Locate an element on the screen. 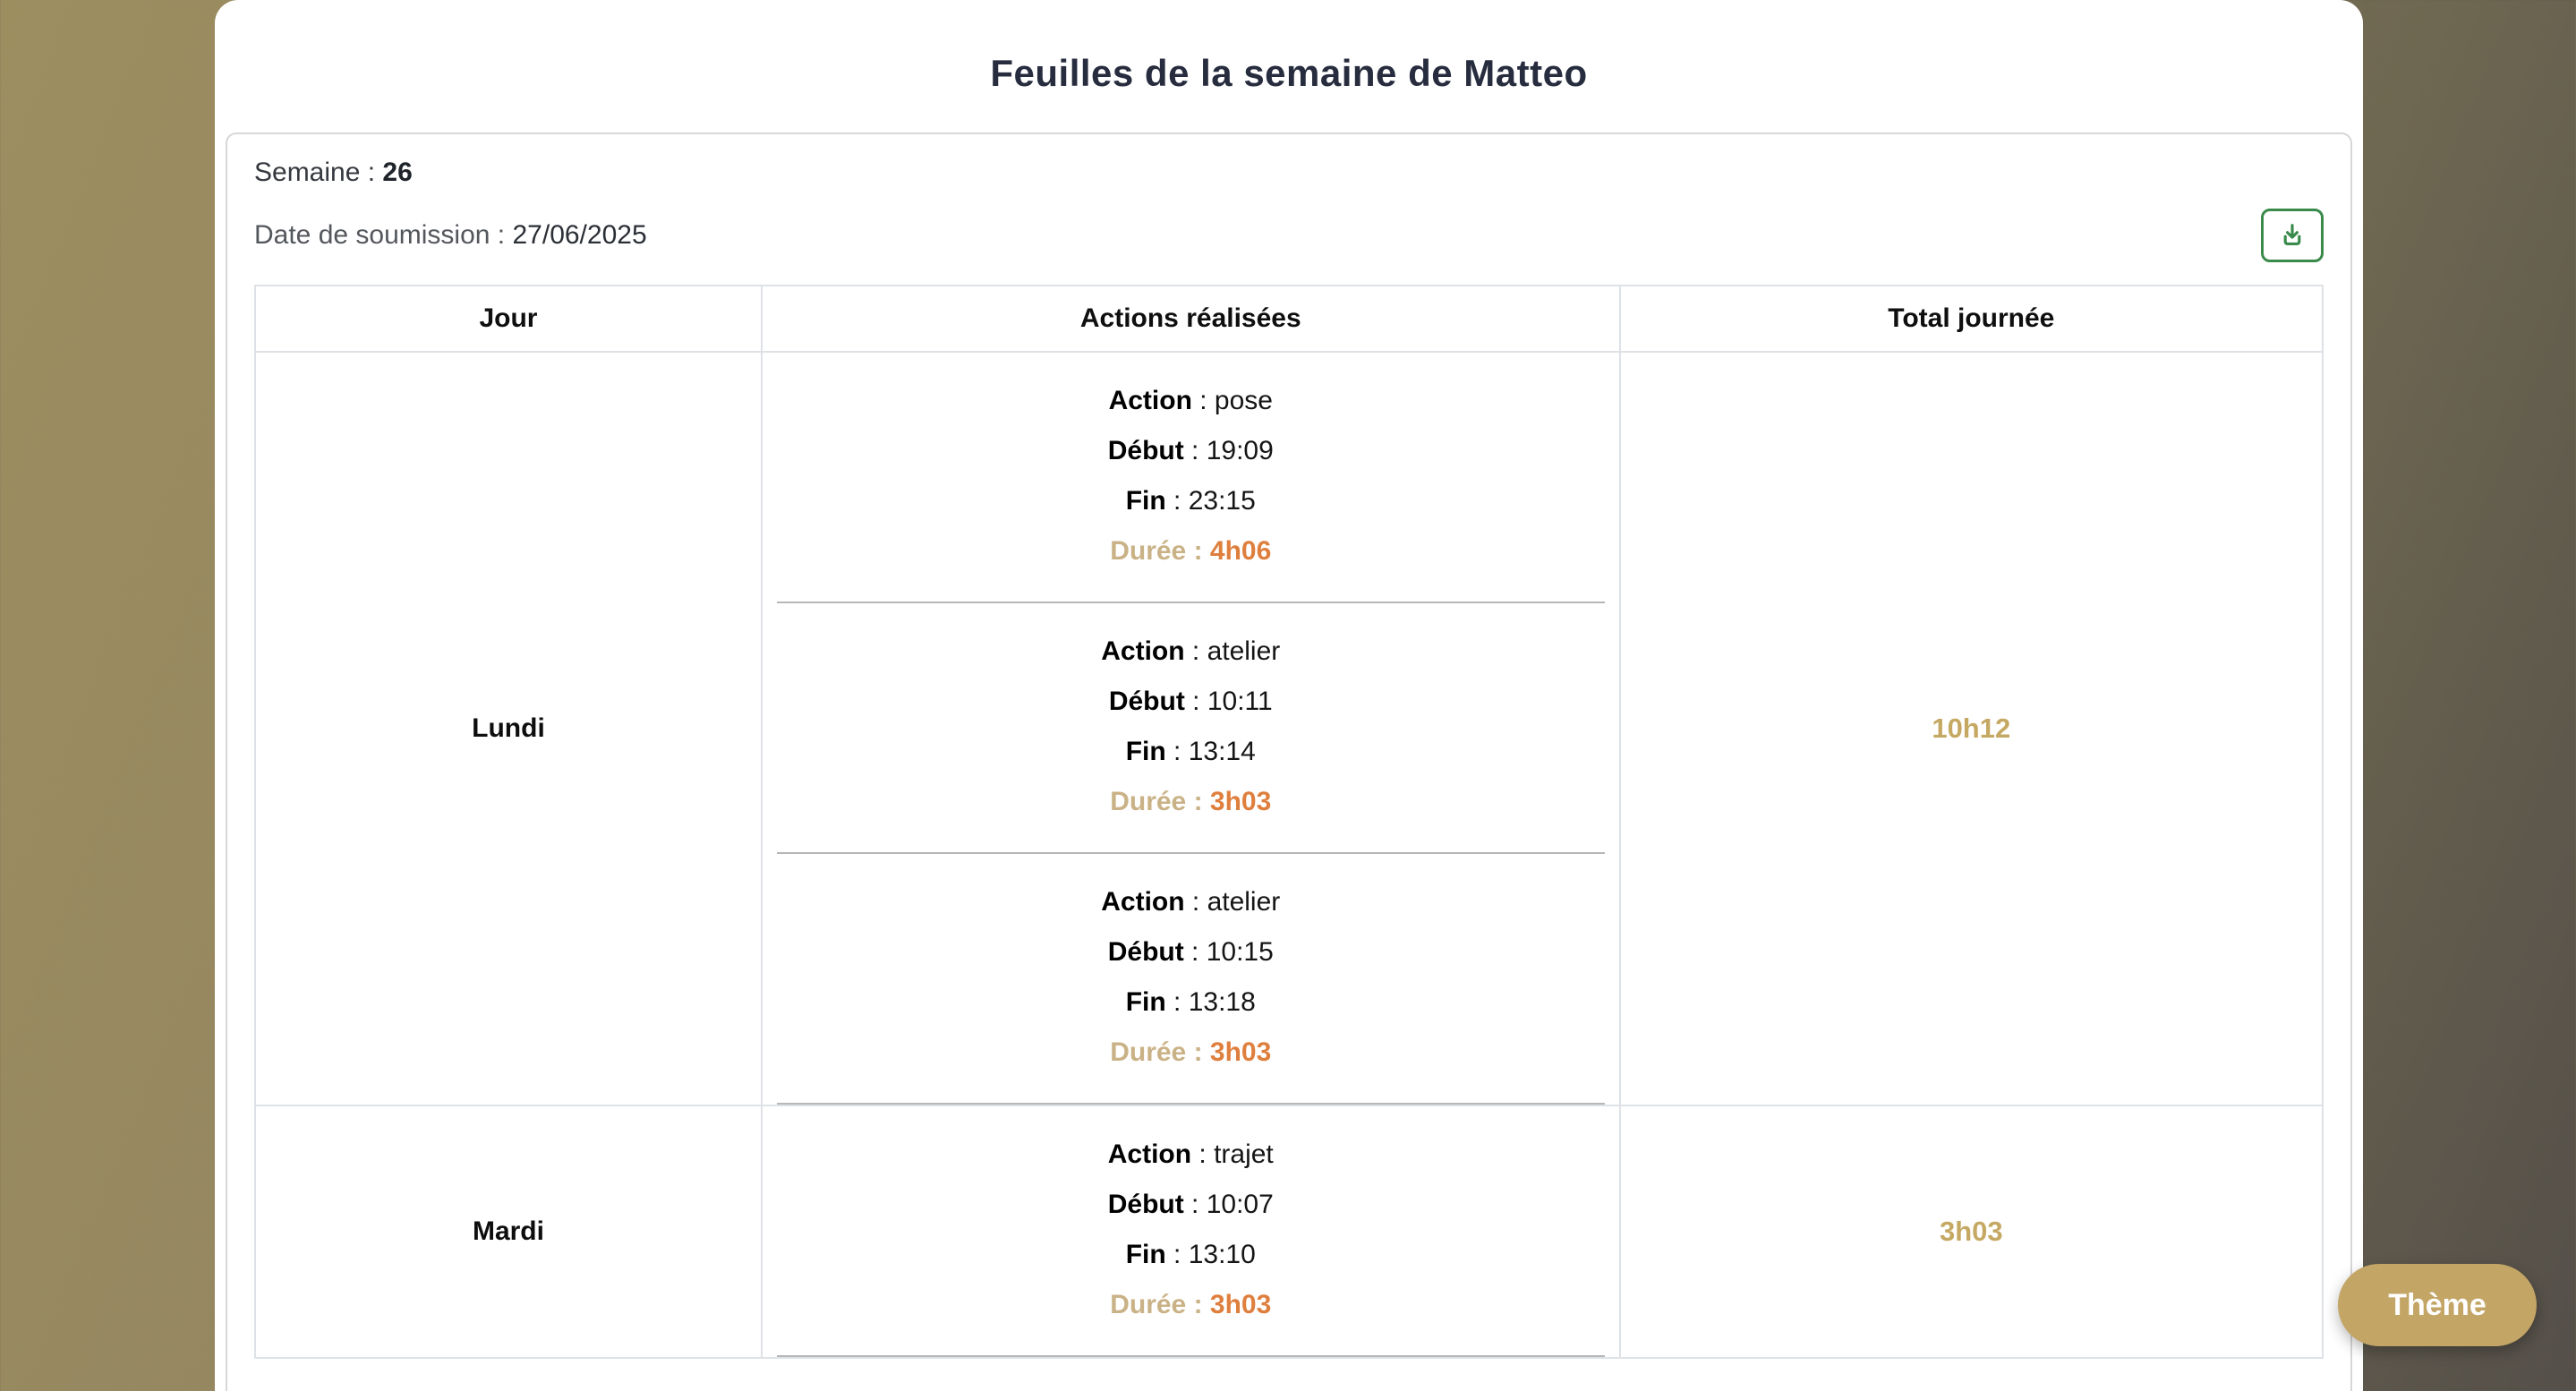 Image resolution: width=2576 pixels, height=1391 pixels. column-header-total: Total journée is located at coordinates (1971, 319).